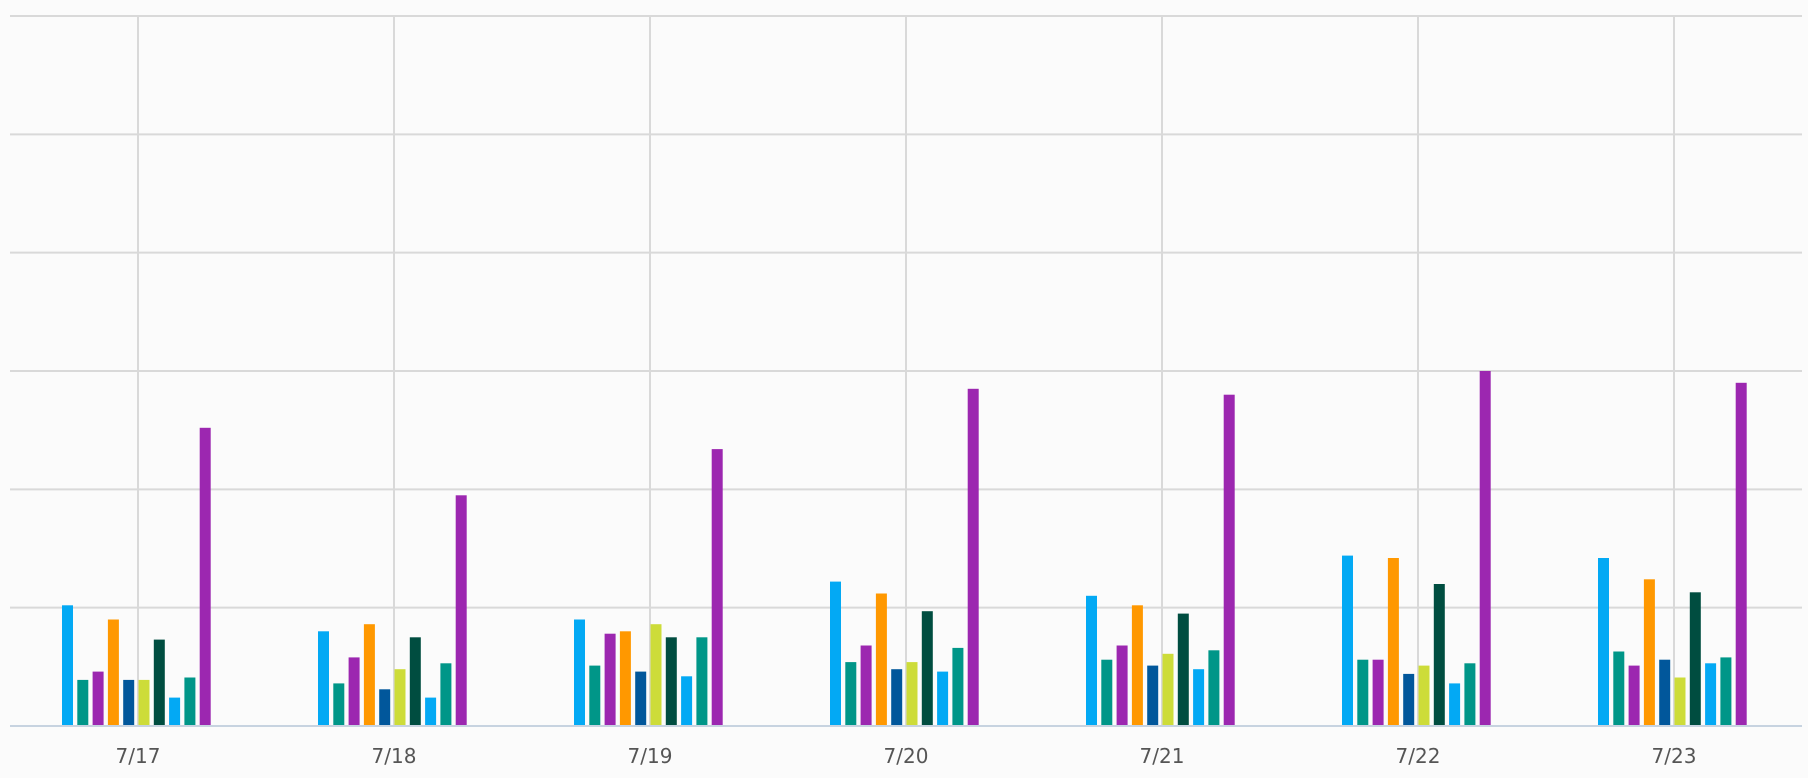 Image resolution: width=1808 pixels, height=778 pixels. Describe the element at coordinates (138, 756) in the screenshot. I see `x-tick-label: 7/17` at that location.